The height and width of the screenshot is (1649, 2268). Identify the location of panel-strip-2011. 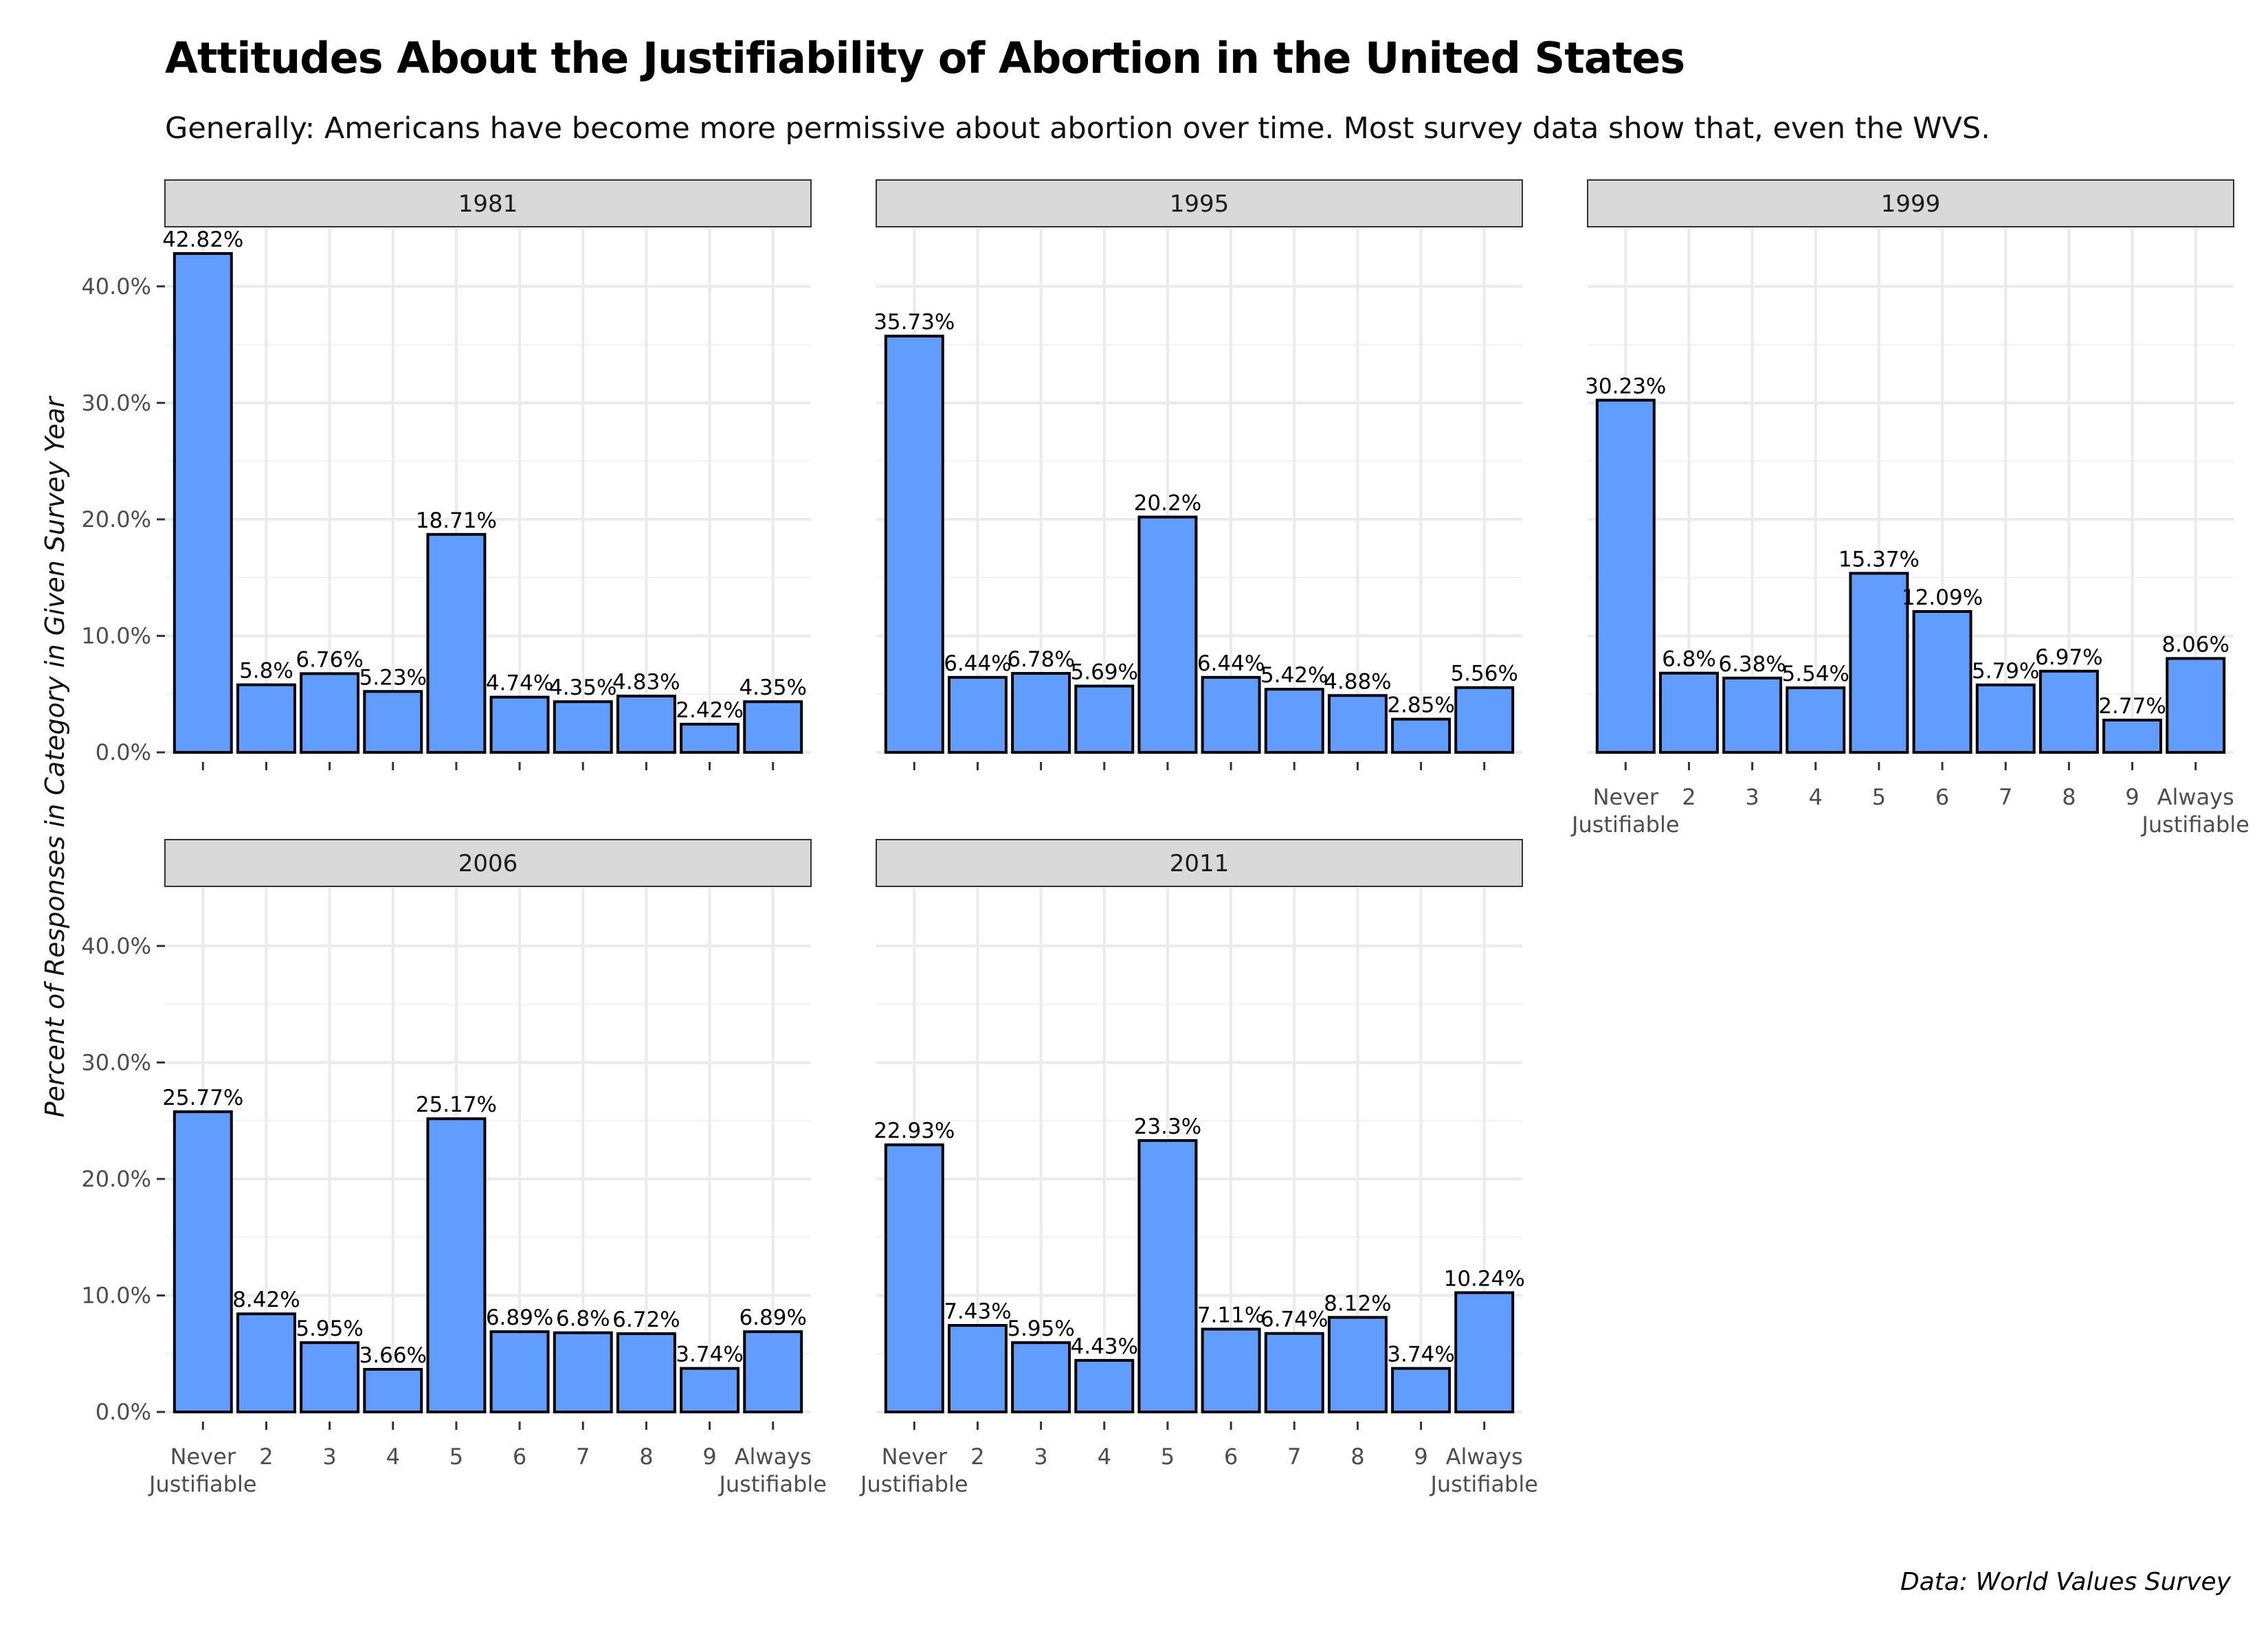
(1199, 863).